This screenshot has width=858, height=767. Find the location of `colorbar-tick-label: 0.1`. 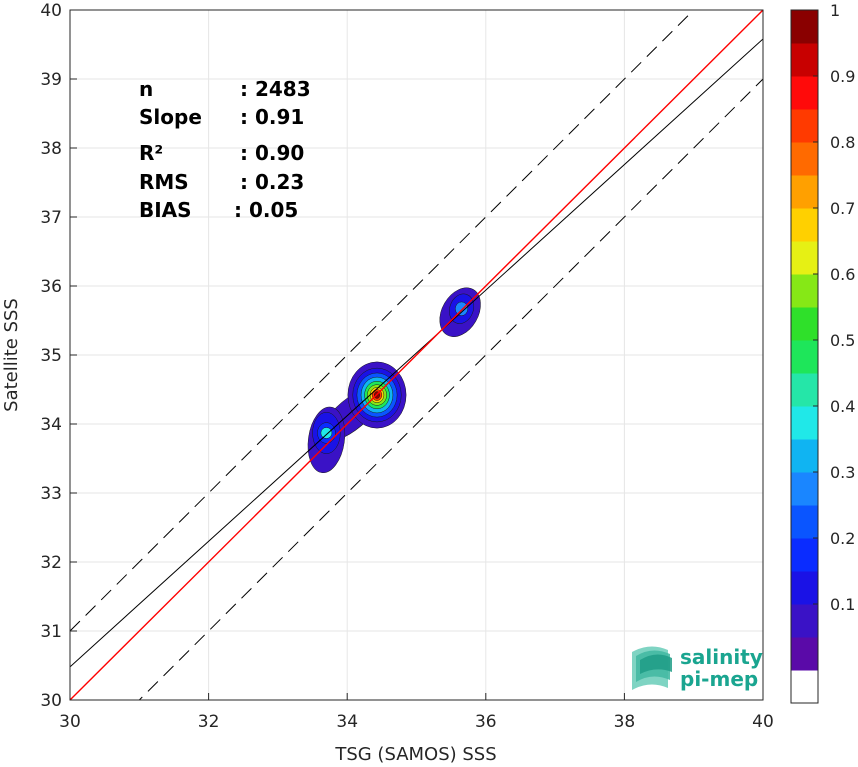

colorbar-tick-label: 0.1 is located at coordinates (842, 604).